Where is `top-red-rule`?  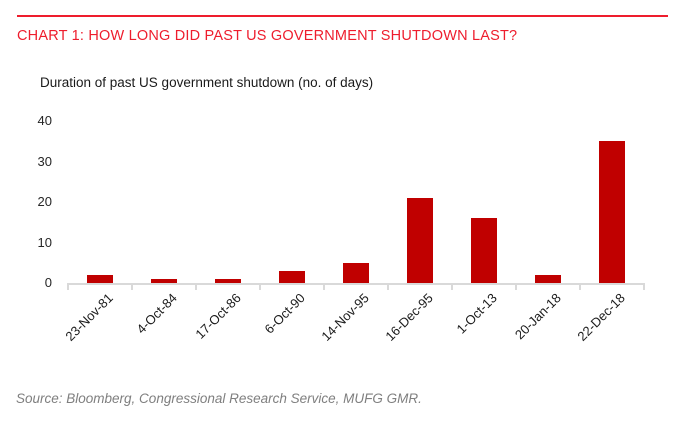
top-red-rule is located at coordinates (342, 16).